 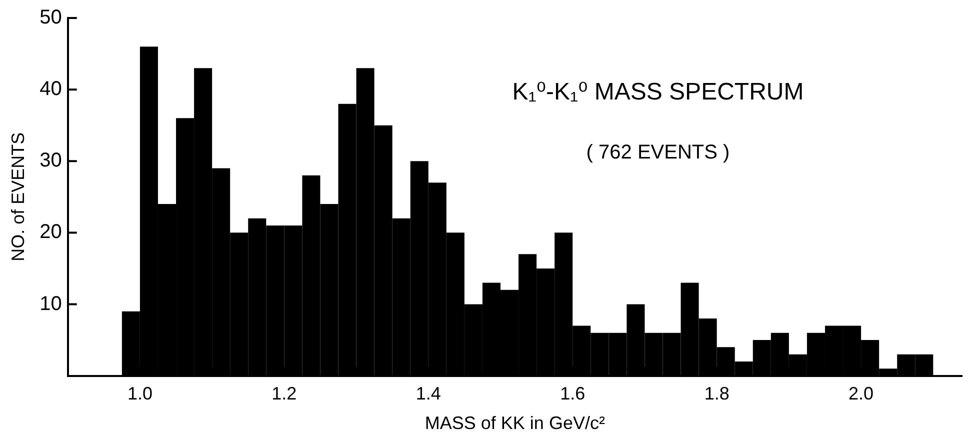 What do you see at coordinates (428, 394) in the screenshot?
I see `x-tick-label: 1.4` at bounding box center [428, 394].